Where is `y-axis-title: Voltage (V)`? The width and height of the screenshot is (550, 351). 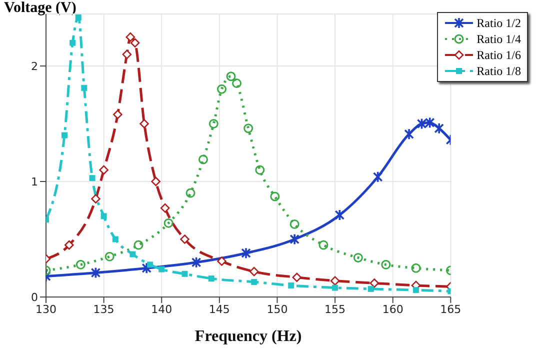
y-axis-title: Voltage (V) is located at coordinates (40, 8).